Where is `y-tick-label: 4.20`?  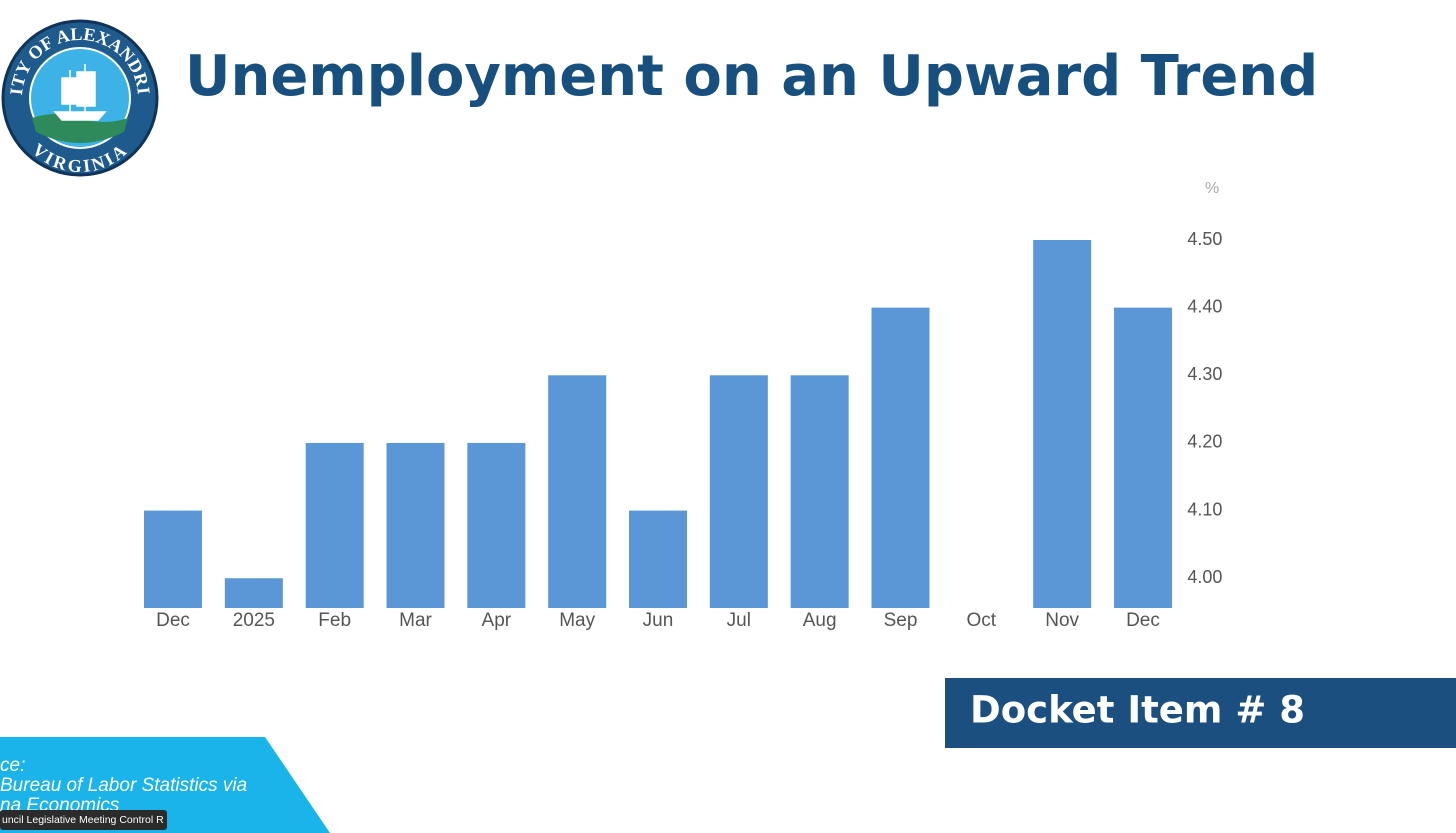
y-tick-label: 4.20 is located at coordinates (1204, 442).